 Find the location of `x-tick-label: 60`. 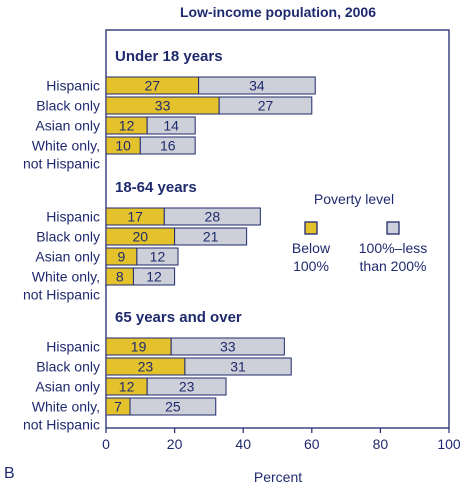

x-tick-label: 60 is located at coordinates (312, 444).